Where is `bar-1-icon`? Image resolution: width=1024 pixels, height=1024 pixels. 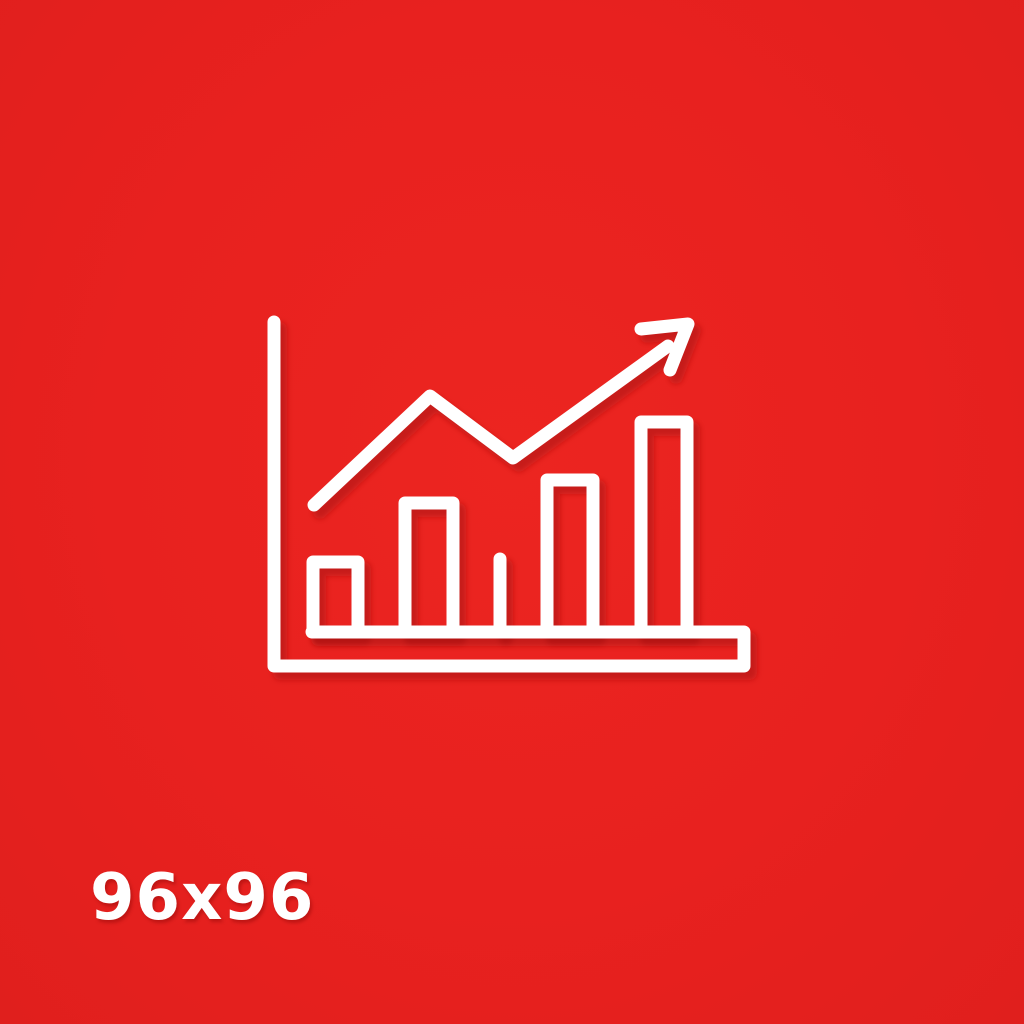 bar-1-icon is located at coordinates (335, 597).